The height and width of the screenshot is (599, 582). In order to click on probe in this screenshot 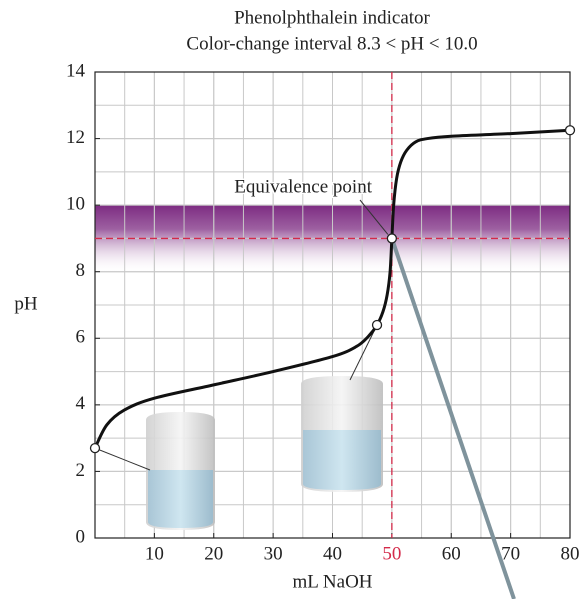, I will do `click(452, 418)`.